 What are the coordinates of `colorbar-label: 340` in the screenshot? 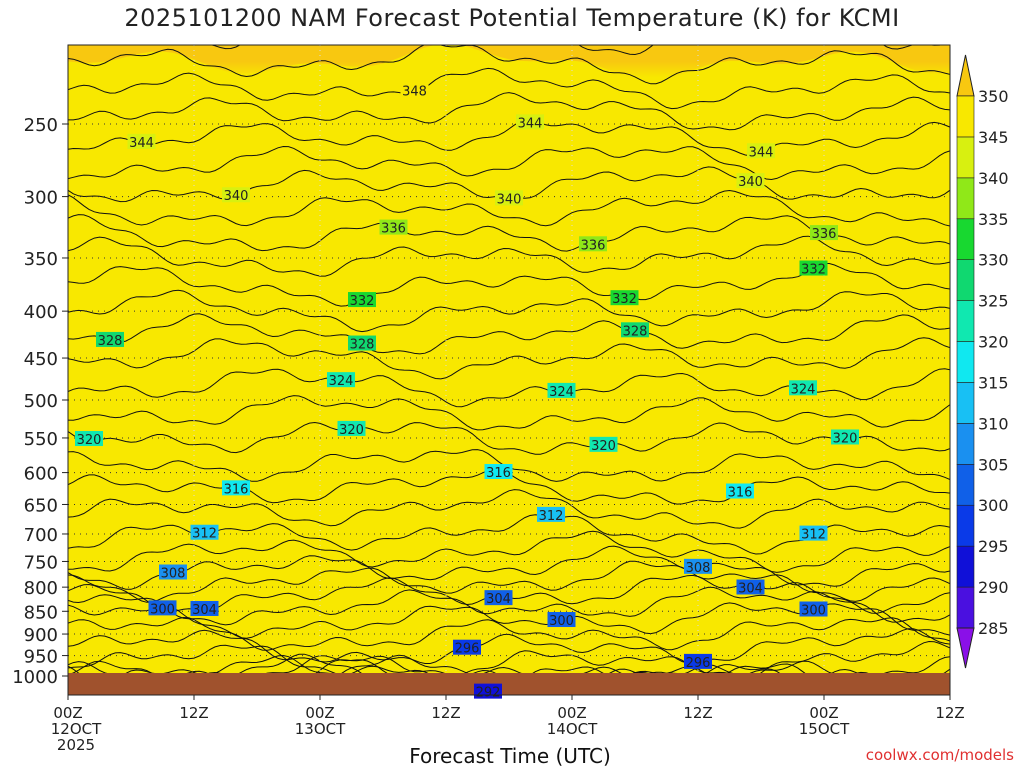 It's located at (993, 178).